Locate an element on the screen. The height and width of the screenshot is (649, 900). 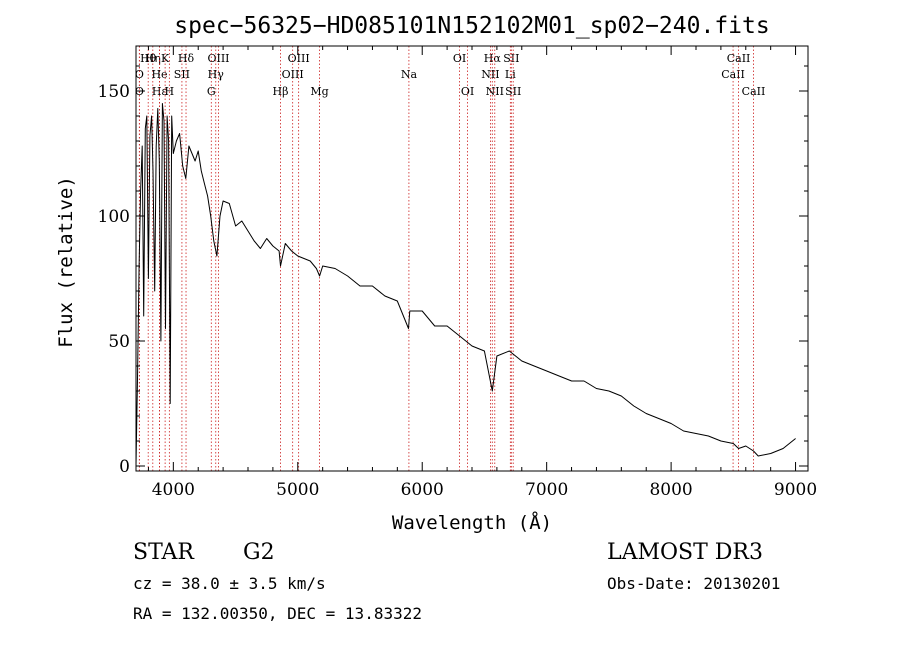
y-tick-label: 100 is located at coordinates (114, 217).